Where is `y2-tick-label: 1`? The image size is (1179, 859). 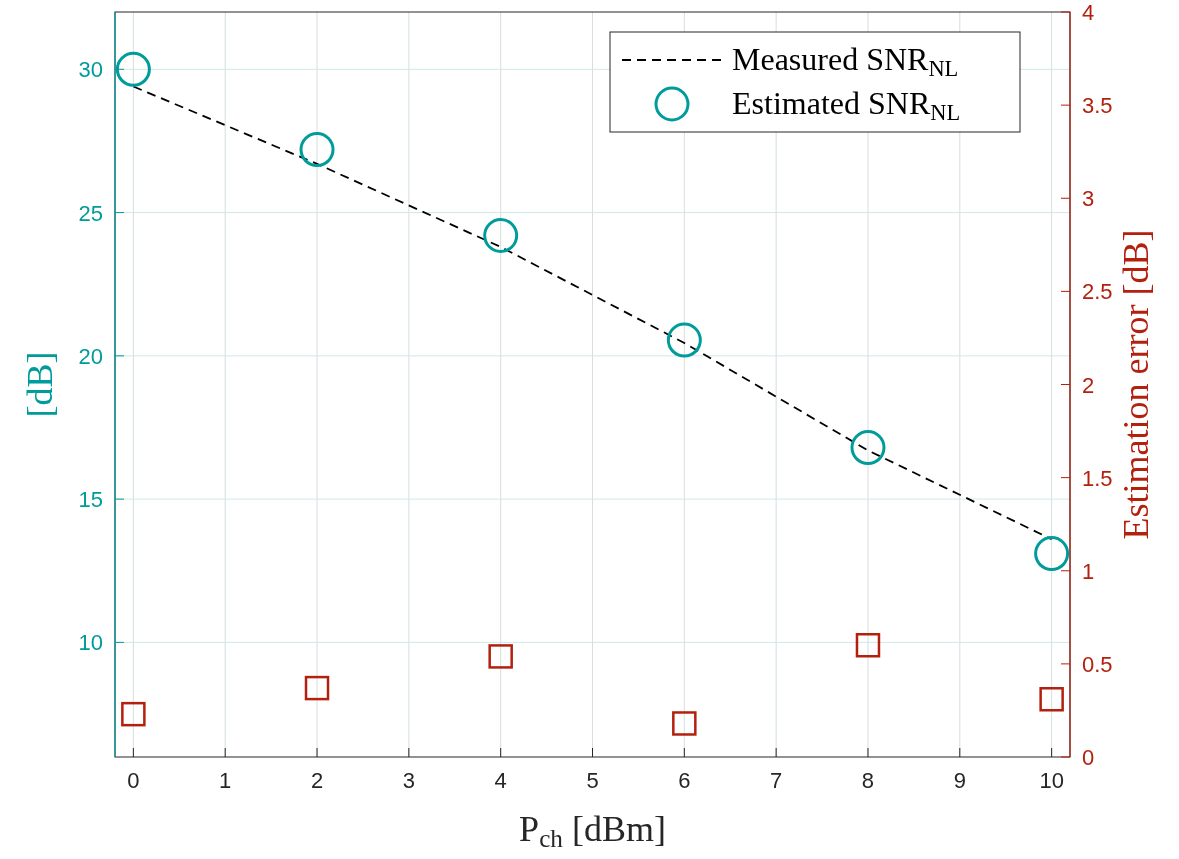 y2-tick-label: 1 is located at coordinates (1088, 571).